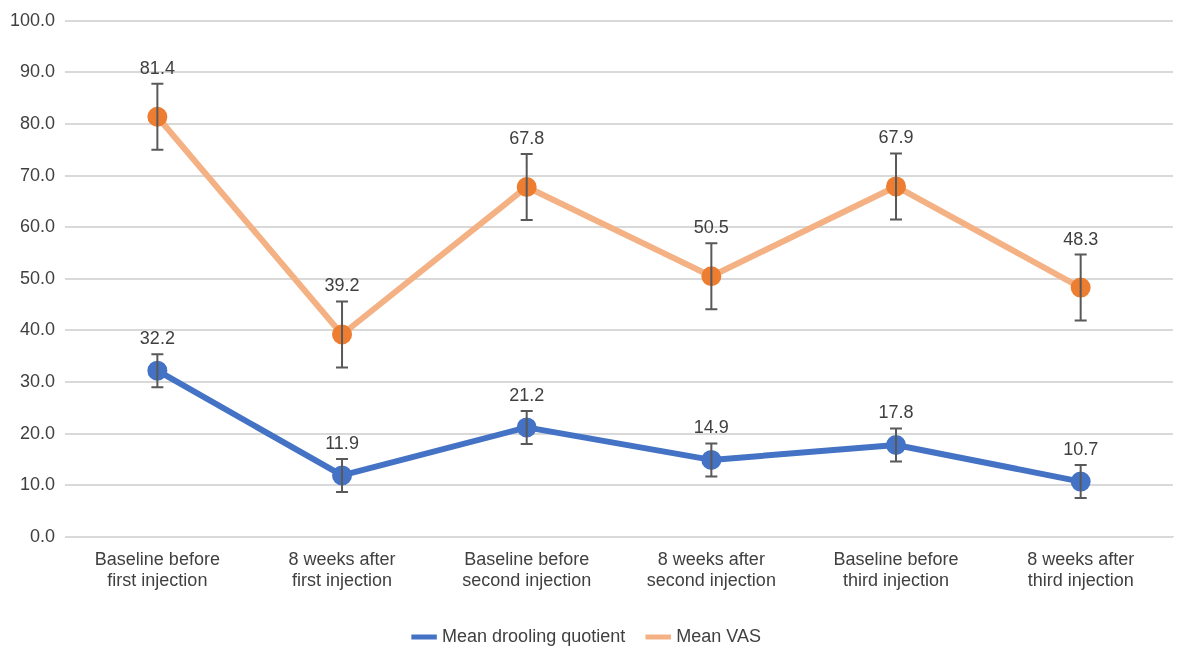 This screenshot has height=662, width=1186. I want to click on x-tick-label: Baseline before second injection, so click(527, 569).